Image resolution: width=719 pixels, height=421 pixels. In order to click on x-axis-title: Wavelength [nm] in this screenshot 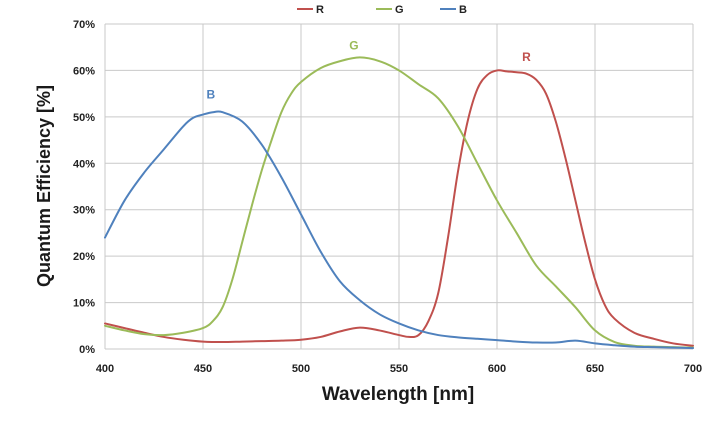, I will do `click(398, 394)`.